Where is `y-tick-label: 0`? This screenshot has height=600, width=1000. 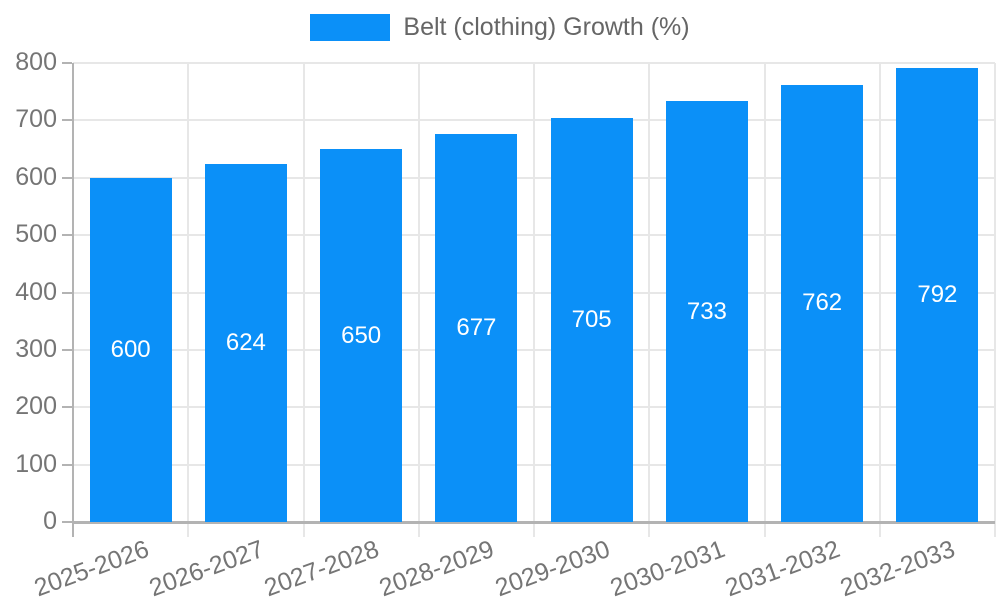 y-tick-label: 0 is located at coordinates (50, 521).